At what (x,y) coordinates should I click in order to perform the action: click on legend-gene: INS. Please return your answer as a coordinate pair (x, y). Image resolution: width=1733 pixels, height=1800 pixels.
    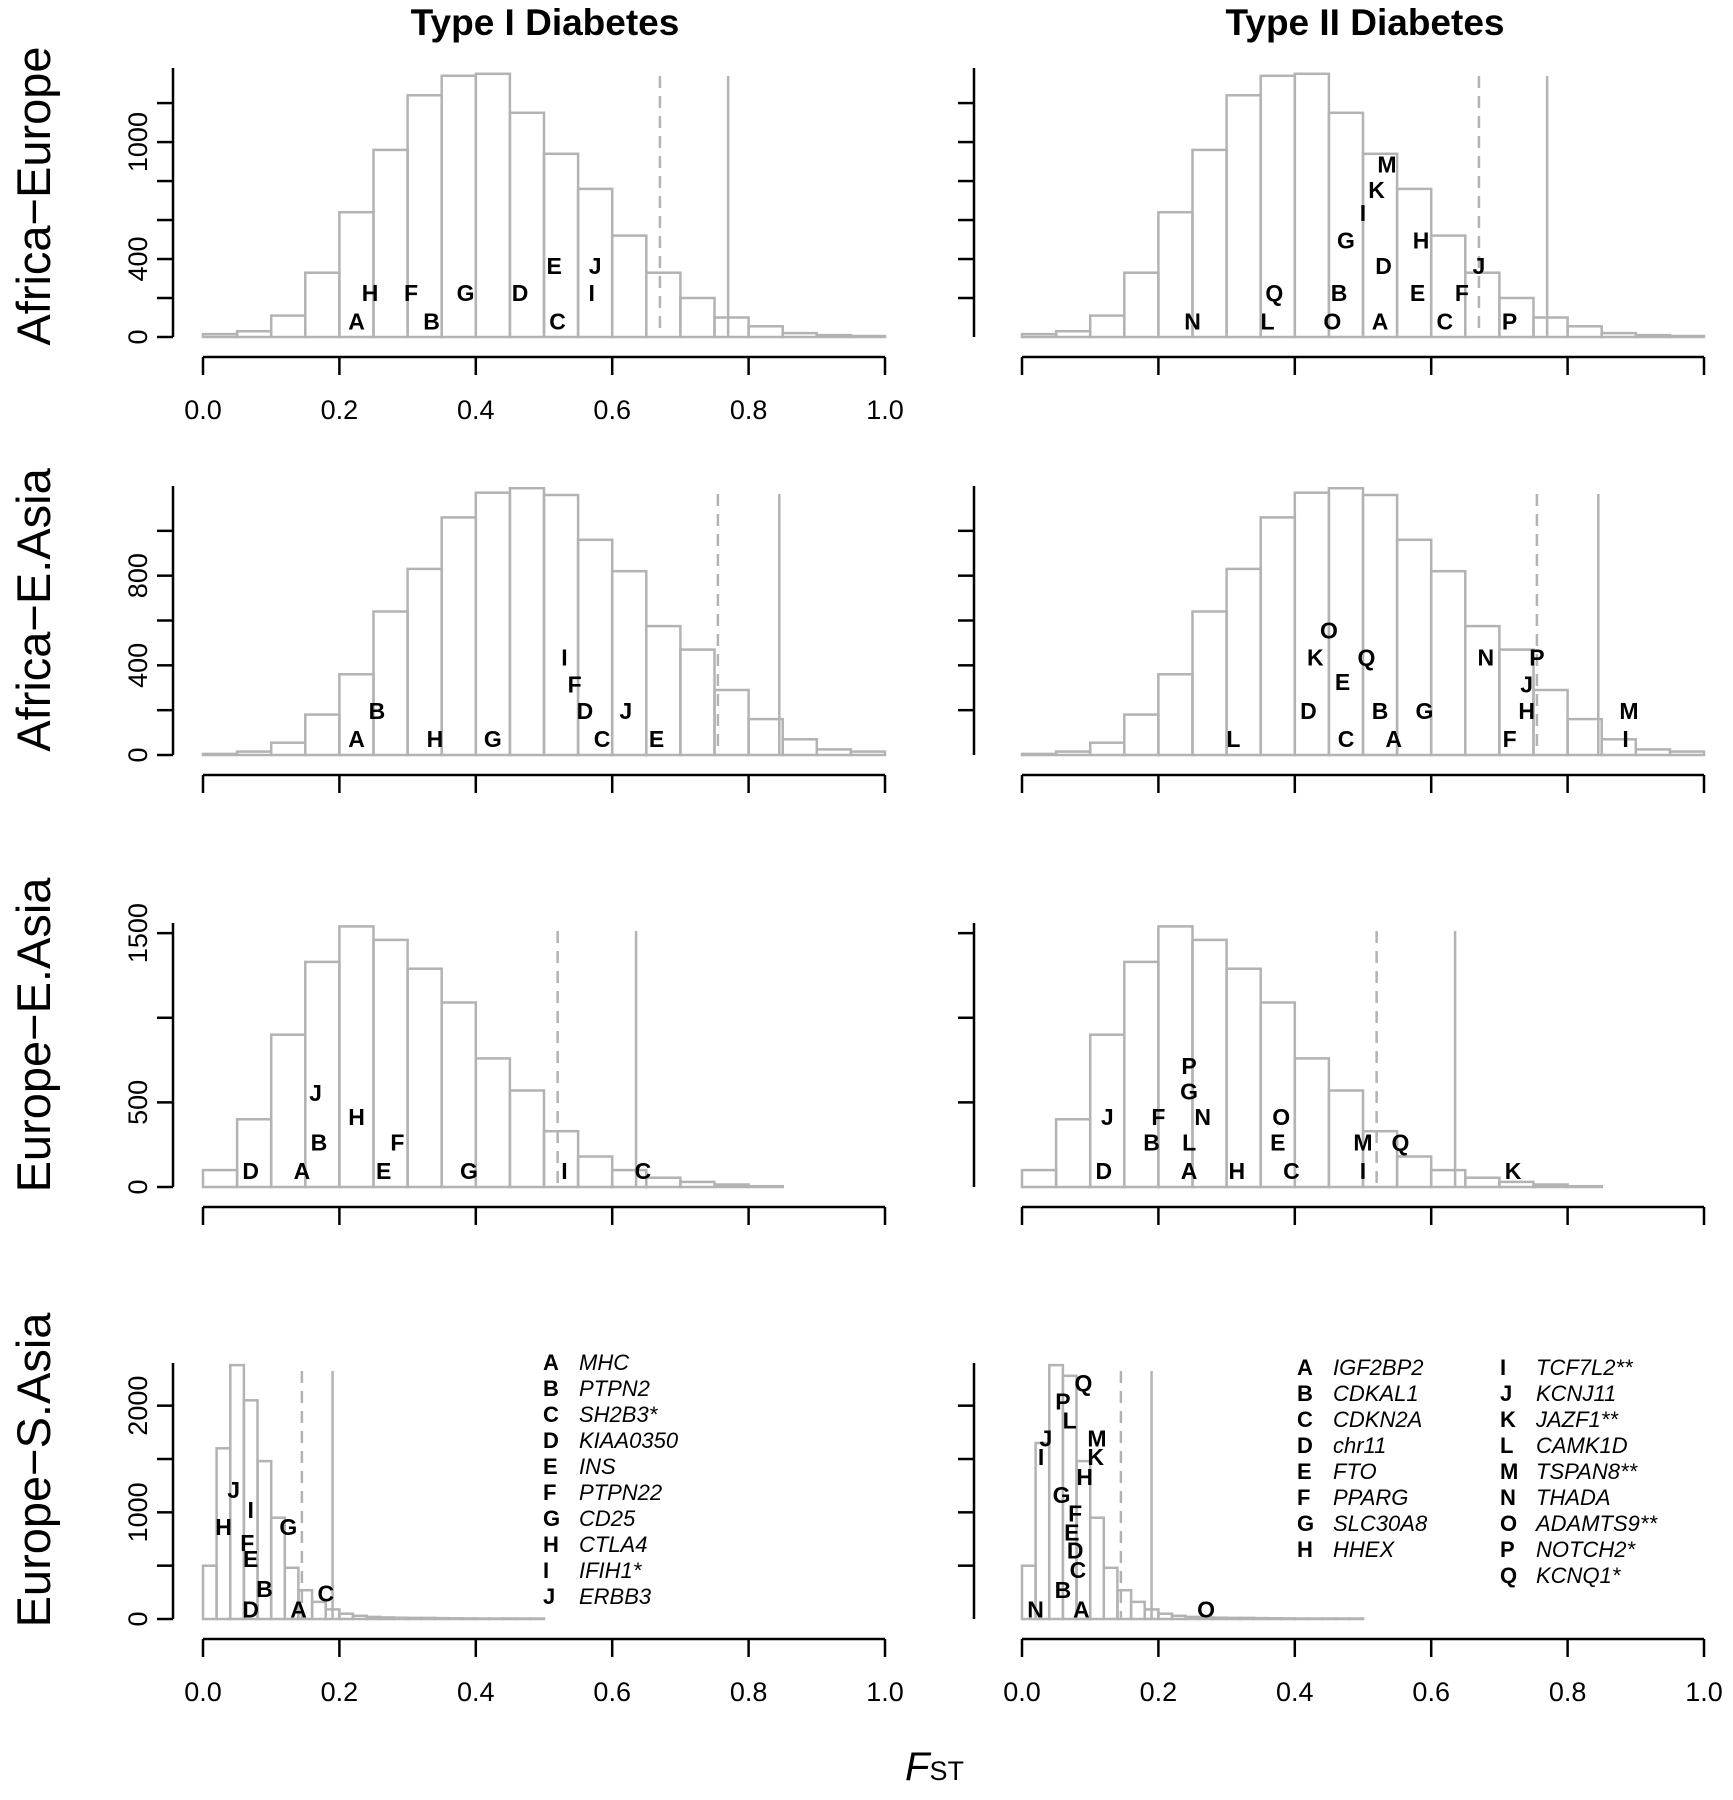
    Looking at the image, I should click on (597, 1466).